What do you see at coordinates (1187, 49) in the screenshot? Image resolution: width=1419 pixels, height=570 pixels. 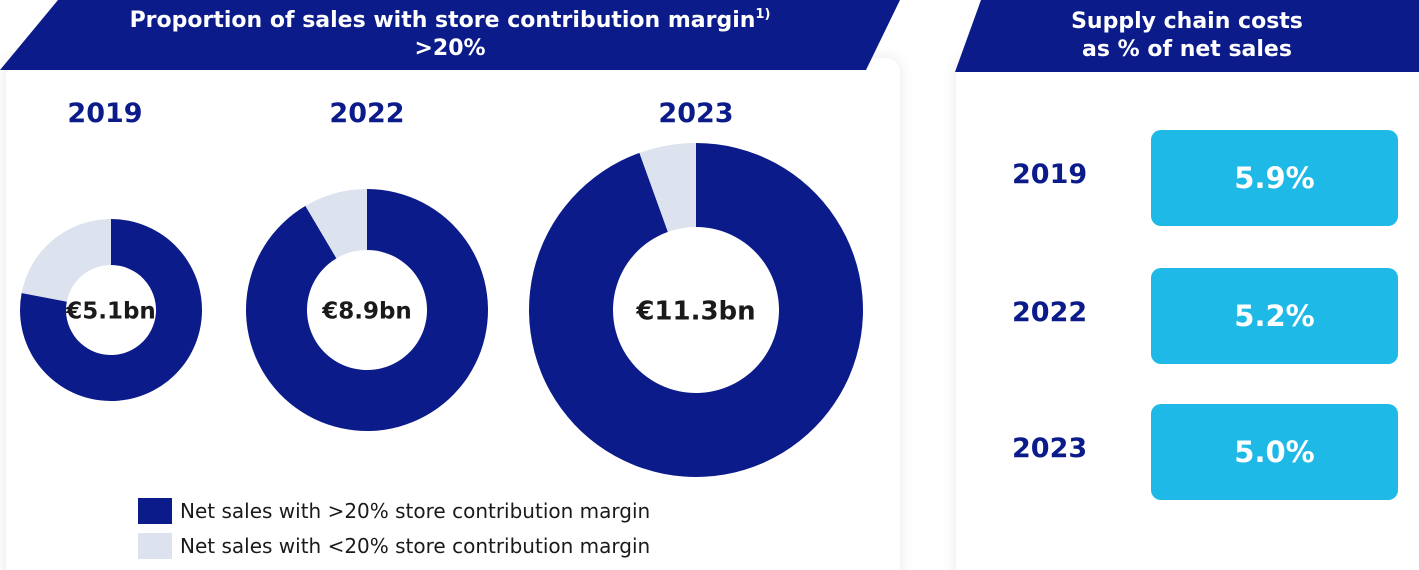 I see `right-title-line2: as % of net sales` at bounding box center [1187, 49].